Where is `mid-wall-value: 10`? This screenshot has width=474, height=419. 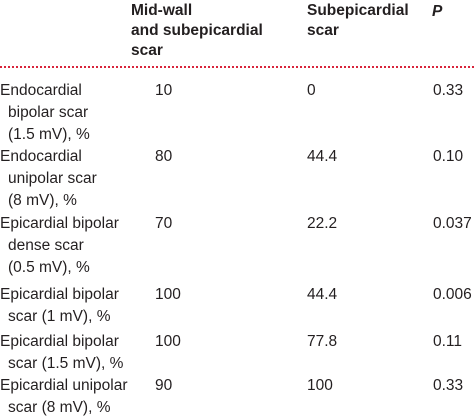
mid-wall-value: 10 is located at coordinates (164, 90).